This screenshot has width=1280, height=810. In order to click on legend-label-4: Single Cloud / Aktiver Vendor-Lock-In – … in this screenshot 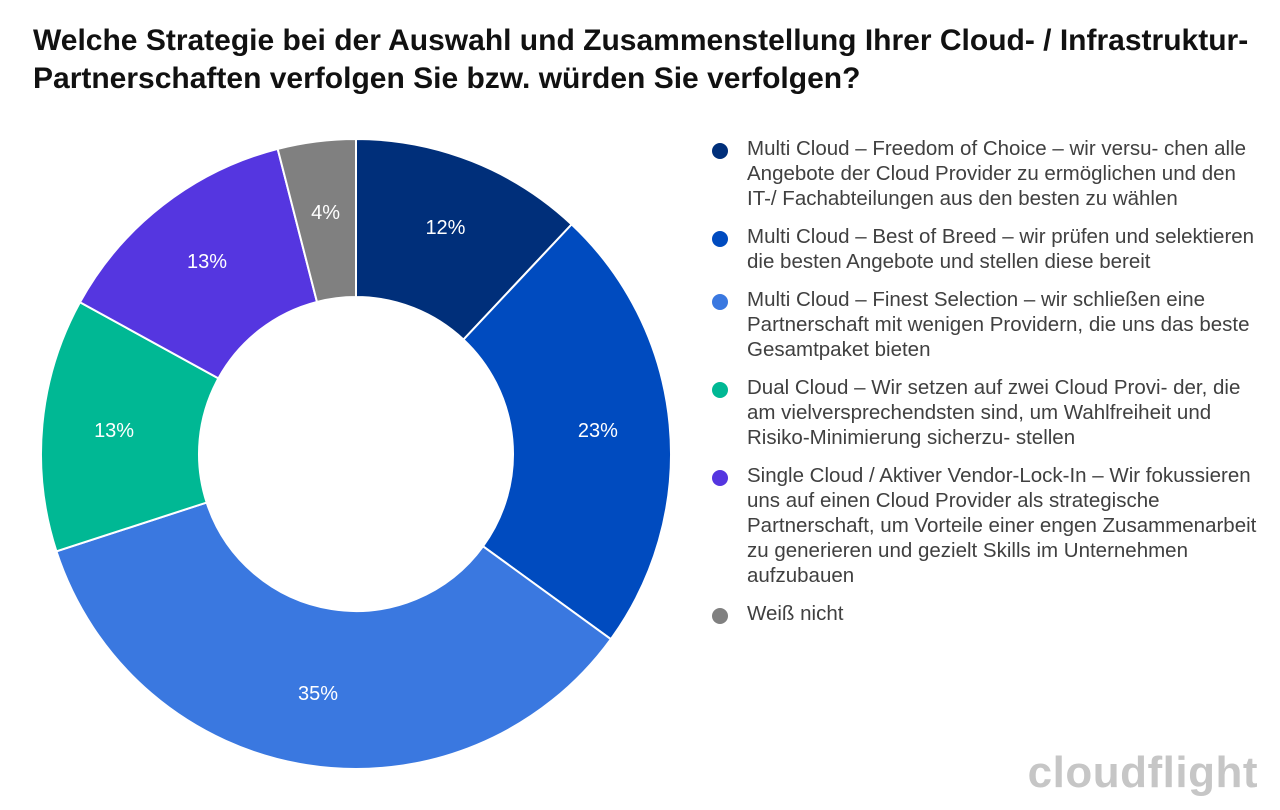, I will do `click(1002, 525)`.